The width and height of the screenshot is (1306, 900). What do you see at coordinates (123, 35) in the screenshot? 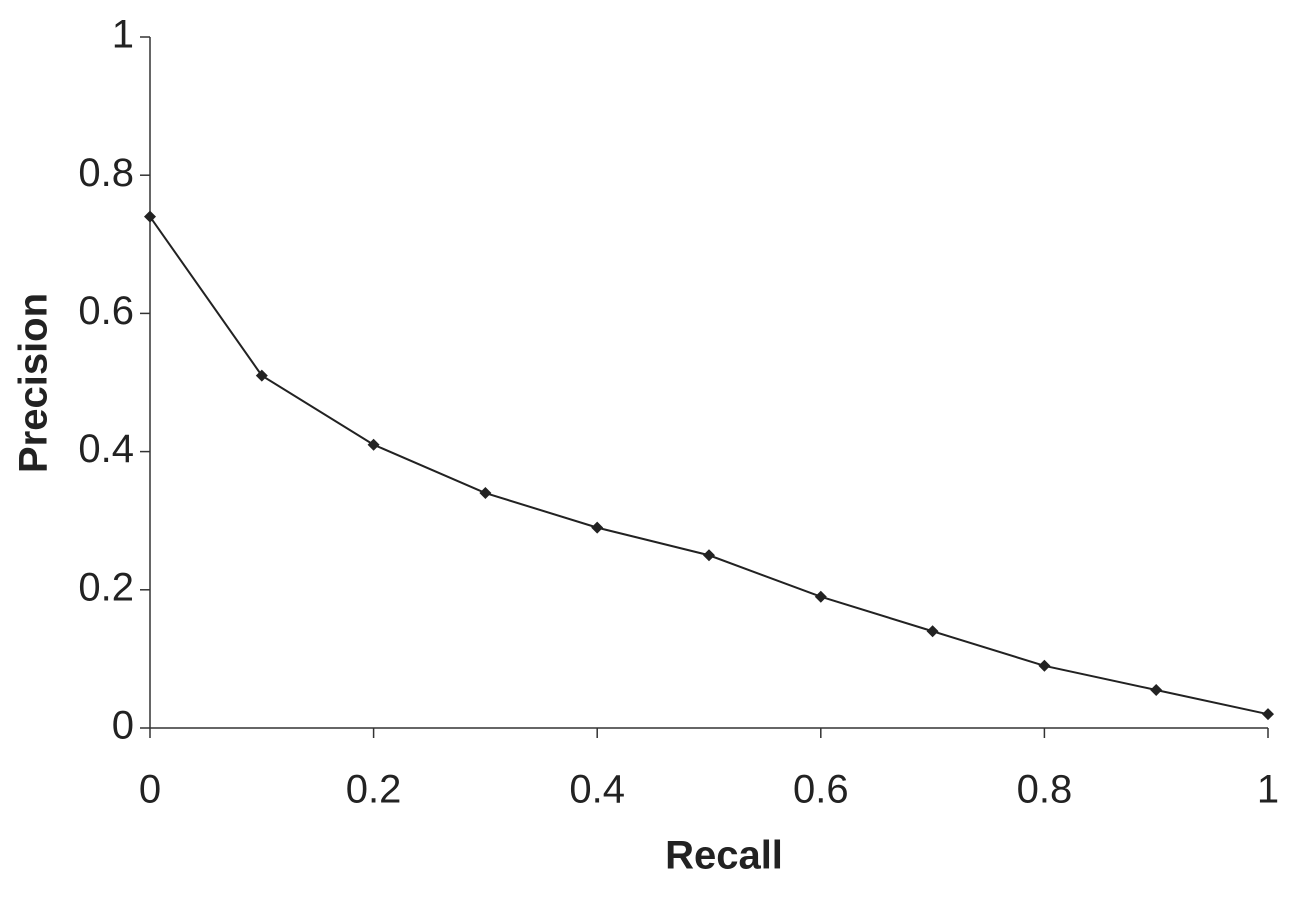
I see `y-tick-label: 1` at bounding box center [123, 35].